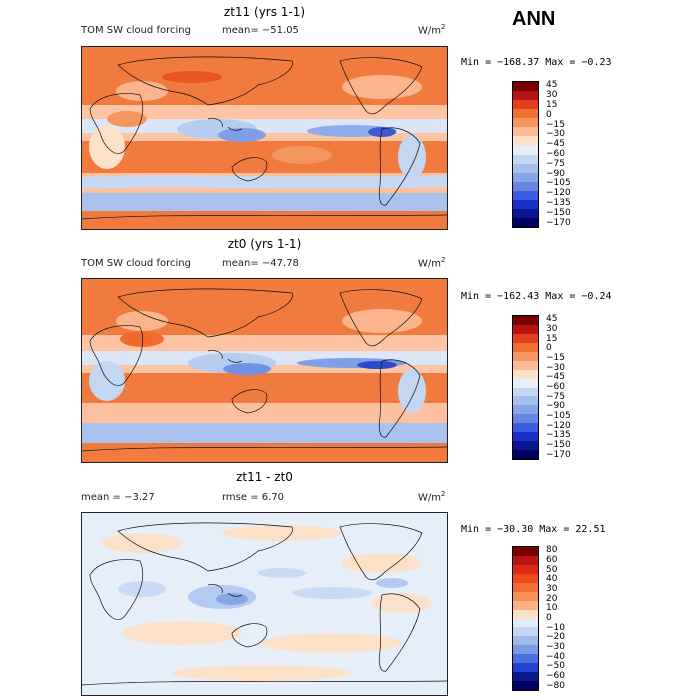  What do you see at coordinates (253, 497) in the screenshot?
I see `panel3-rmse: rmse = 6.70` at bounding box center [253, 497].